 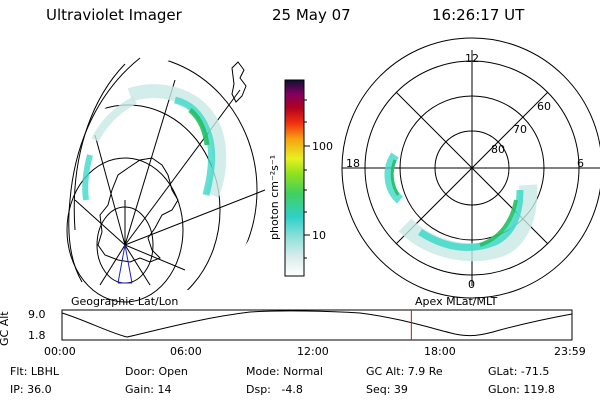 I want to click on mlat-label-70: 70, so click(x=520, y=129).